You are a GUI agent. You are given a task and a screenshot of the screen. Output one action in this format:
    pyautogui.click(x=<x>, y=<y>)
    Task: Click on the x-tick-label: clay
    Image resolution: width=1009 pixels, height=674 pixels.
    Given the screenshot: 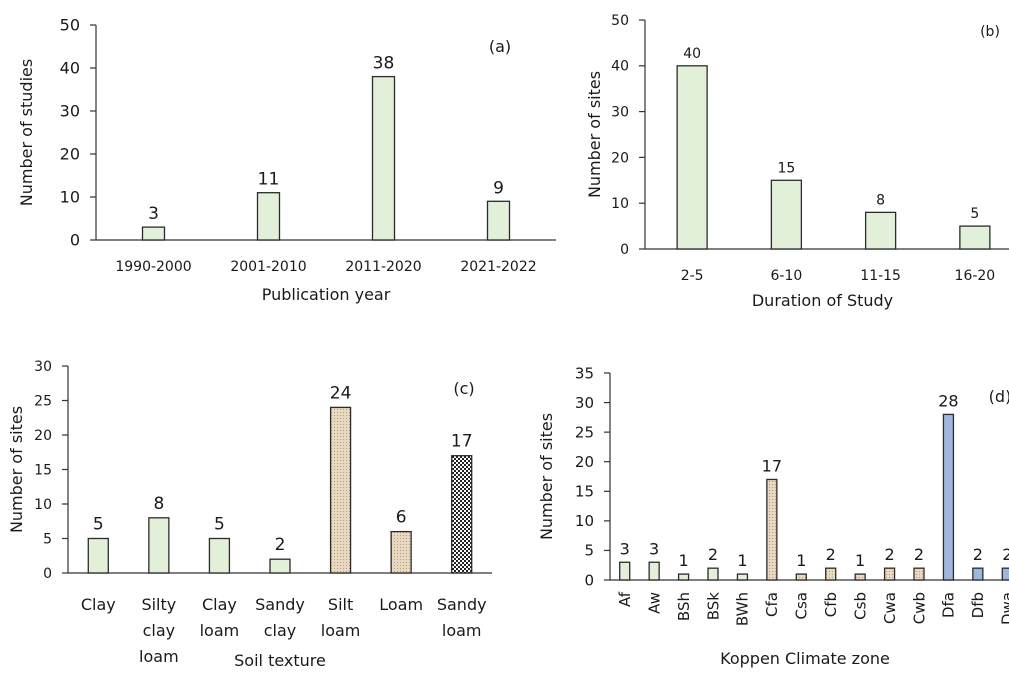 What is the action you would take?
    pyautogui.click(x=280, y=630)
    